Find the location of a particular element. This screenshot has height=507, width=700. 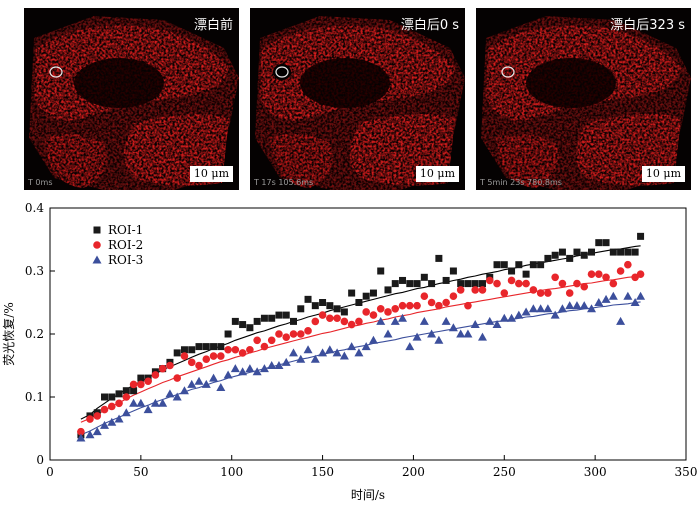

x-tick-label: 150 is located at coordinates (322, 472).